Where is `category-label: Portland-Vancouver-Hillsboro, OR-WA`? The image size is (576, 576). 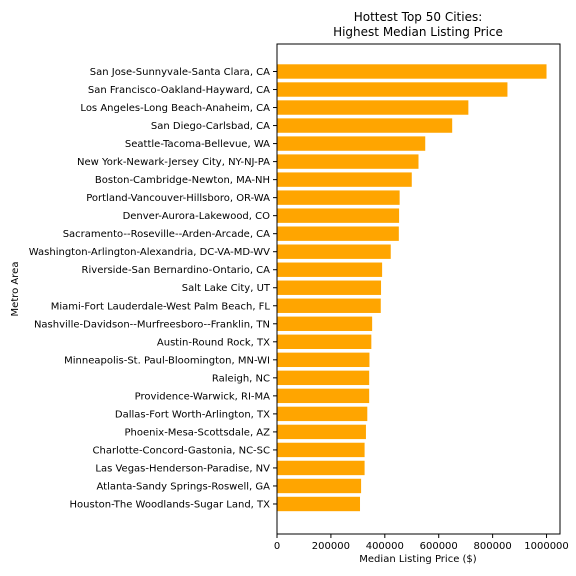 category-label: Portland-Vancouver-Hillsboro, OR-WA is located at coordinates (178, 198).